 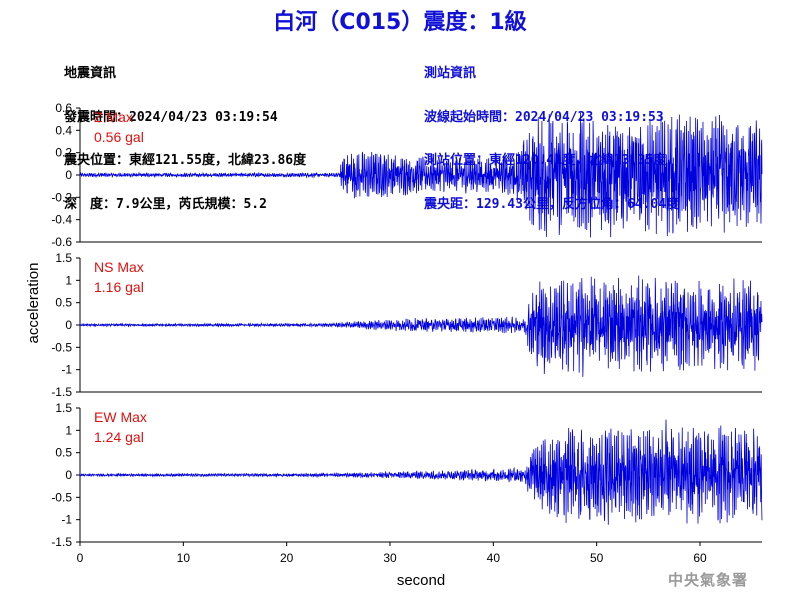 What do you see at coordinates (421, 326) in the screenshot?
I see `ns-waveform-trace` at bounding box center [421, 326].